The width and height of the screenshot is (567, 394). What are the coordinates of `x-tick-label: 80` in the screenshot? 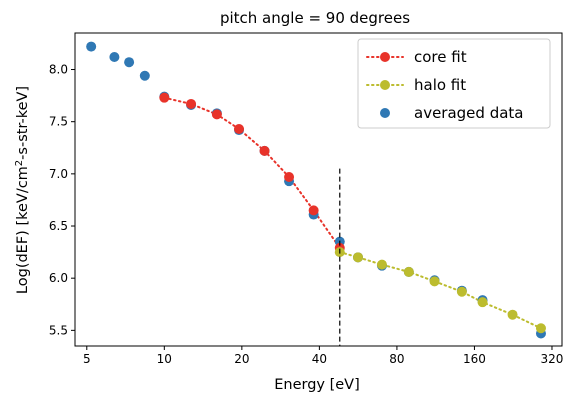 It's located at (396, 359).